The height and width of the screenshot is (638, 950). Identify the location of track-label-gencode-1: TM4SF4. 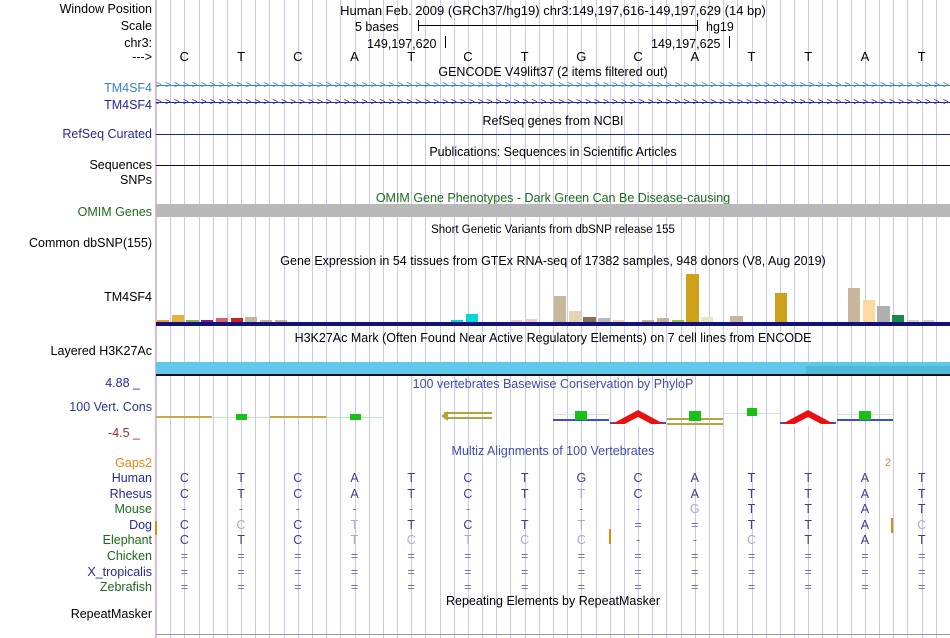
(128, 88).